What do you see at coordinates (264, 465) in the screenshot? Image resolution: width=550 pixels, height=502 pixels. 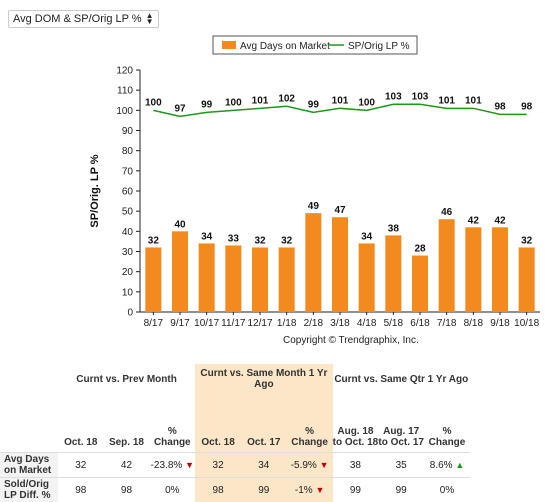 I see `table-cell: 34` at bounding box center [264, 465].